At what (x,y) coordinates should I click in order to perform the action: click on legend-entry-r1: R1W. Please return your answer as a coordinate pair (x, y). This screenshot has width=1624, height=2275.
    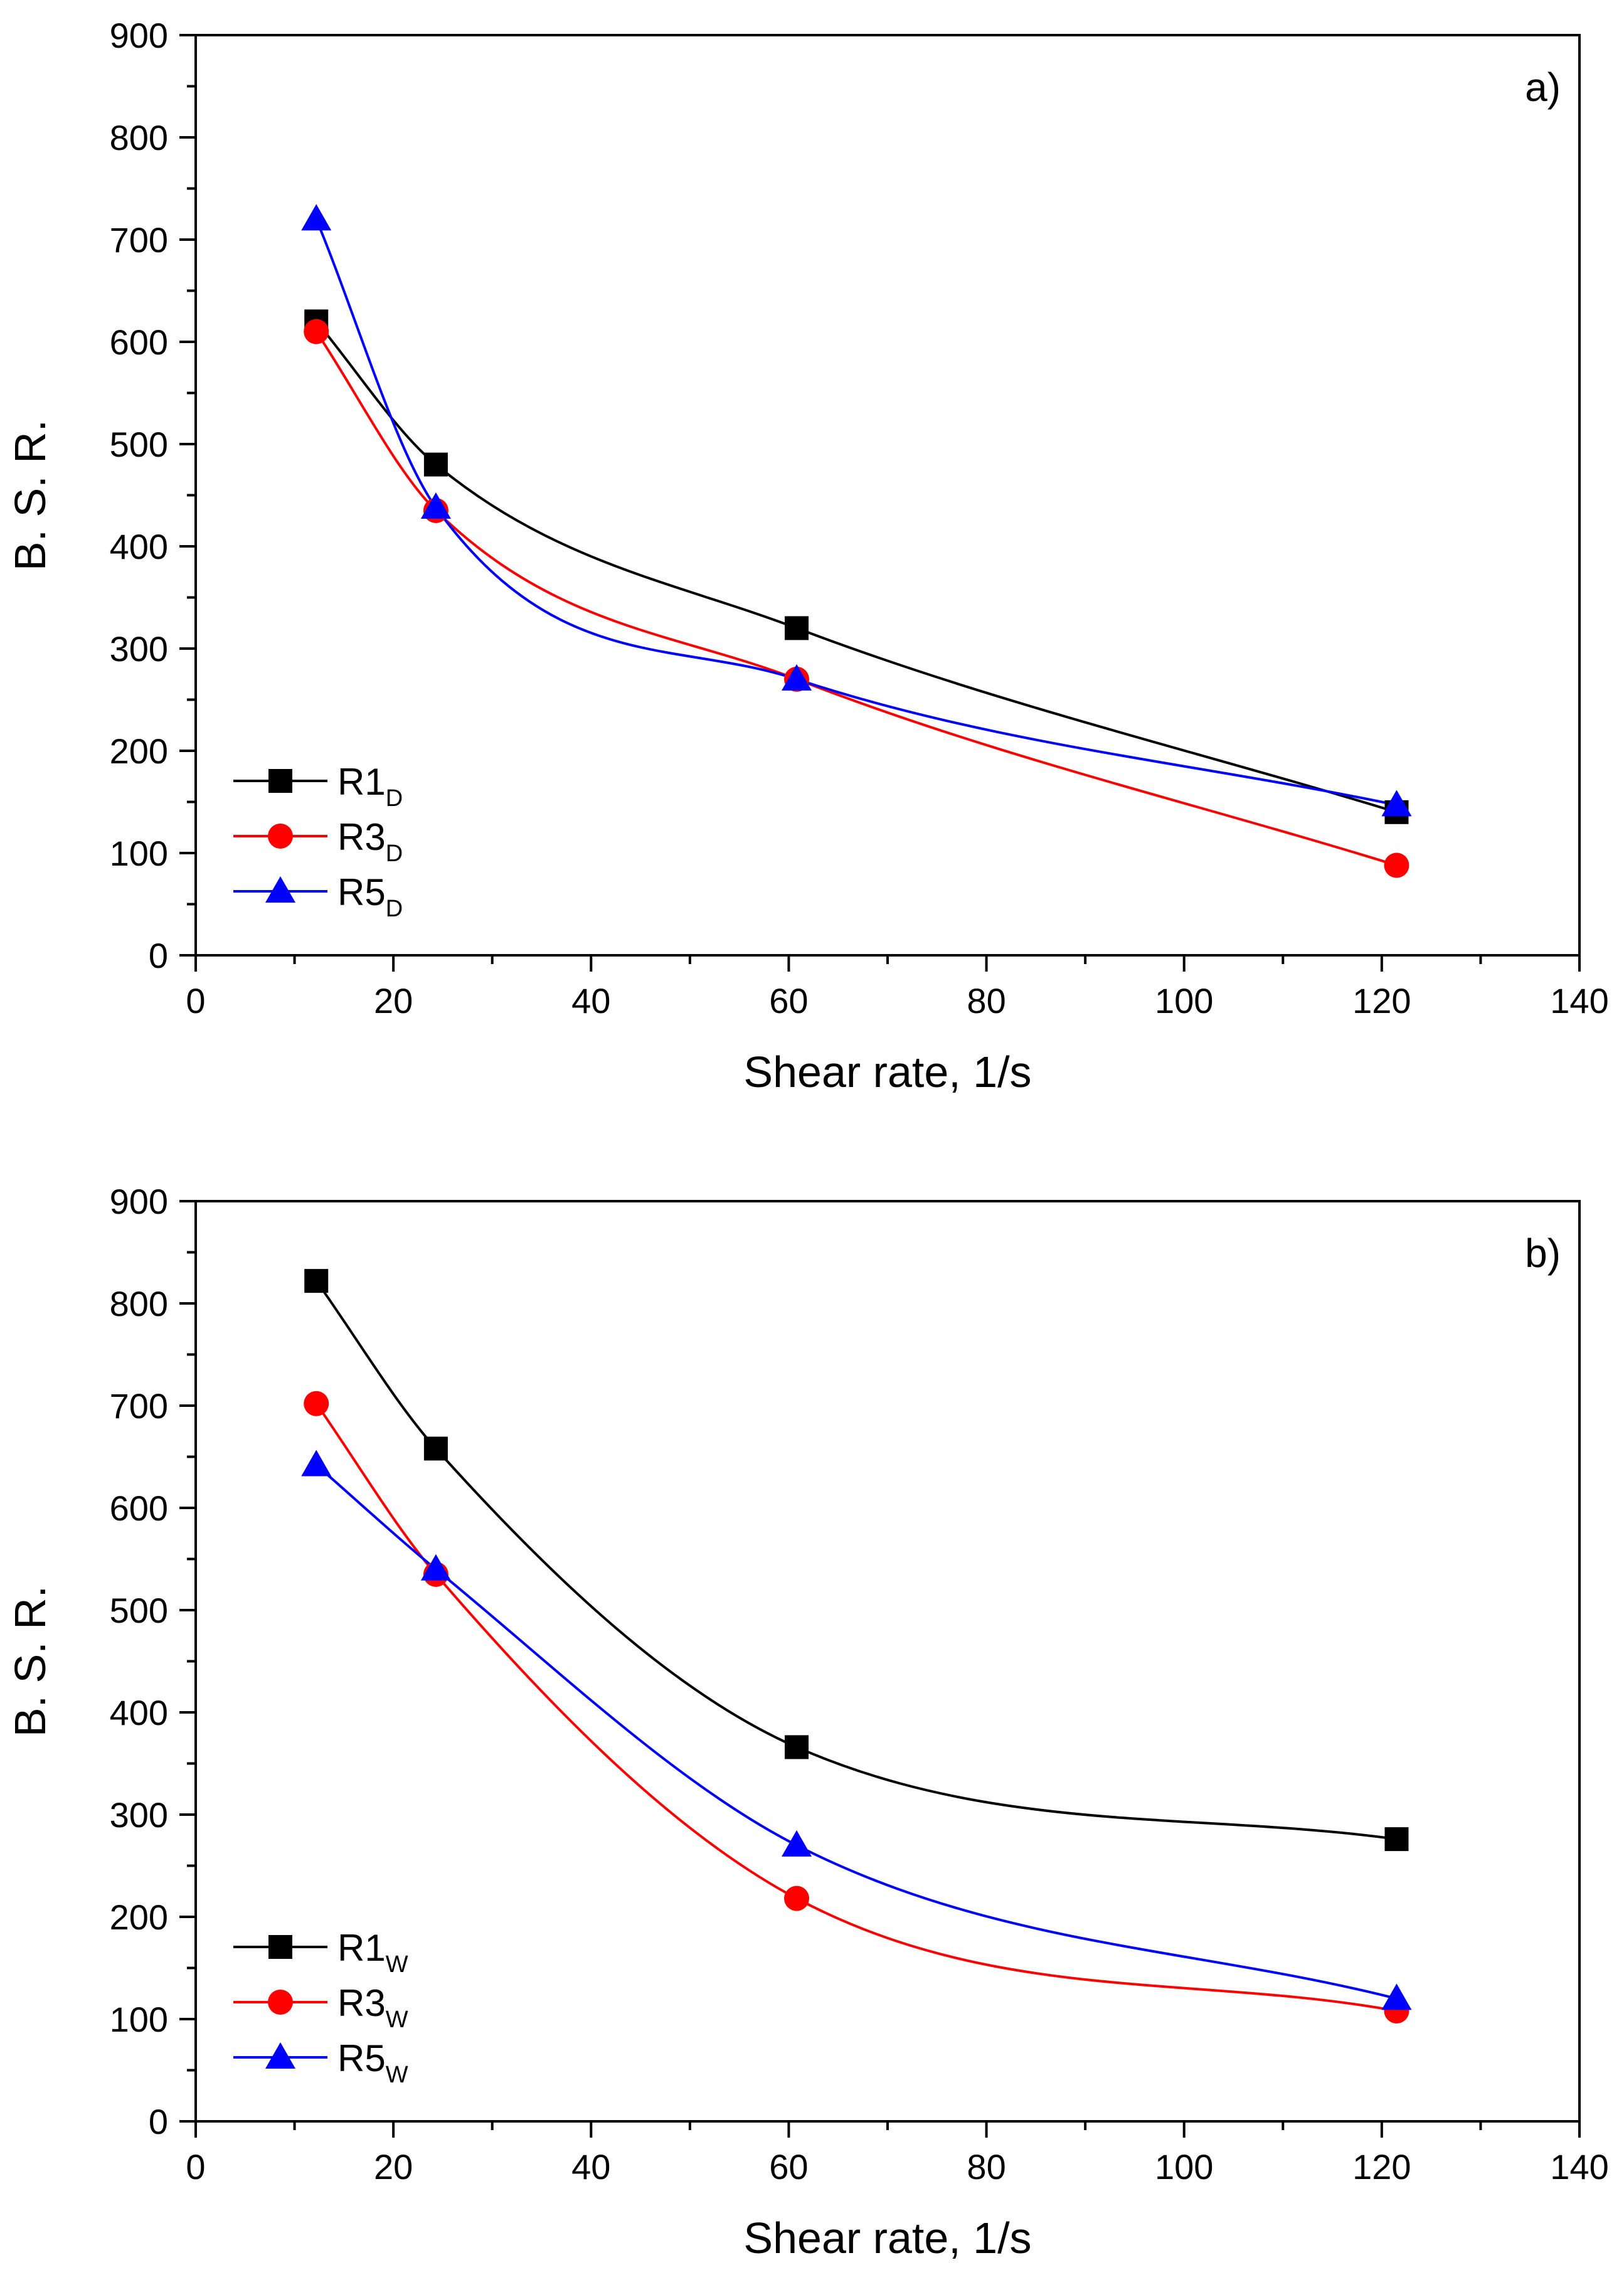
    Looking at the image, I should click on (320, 1953).